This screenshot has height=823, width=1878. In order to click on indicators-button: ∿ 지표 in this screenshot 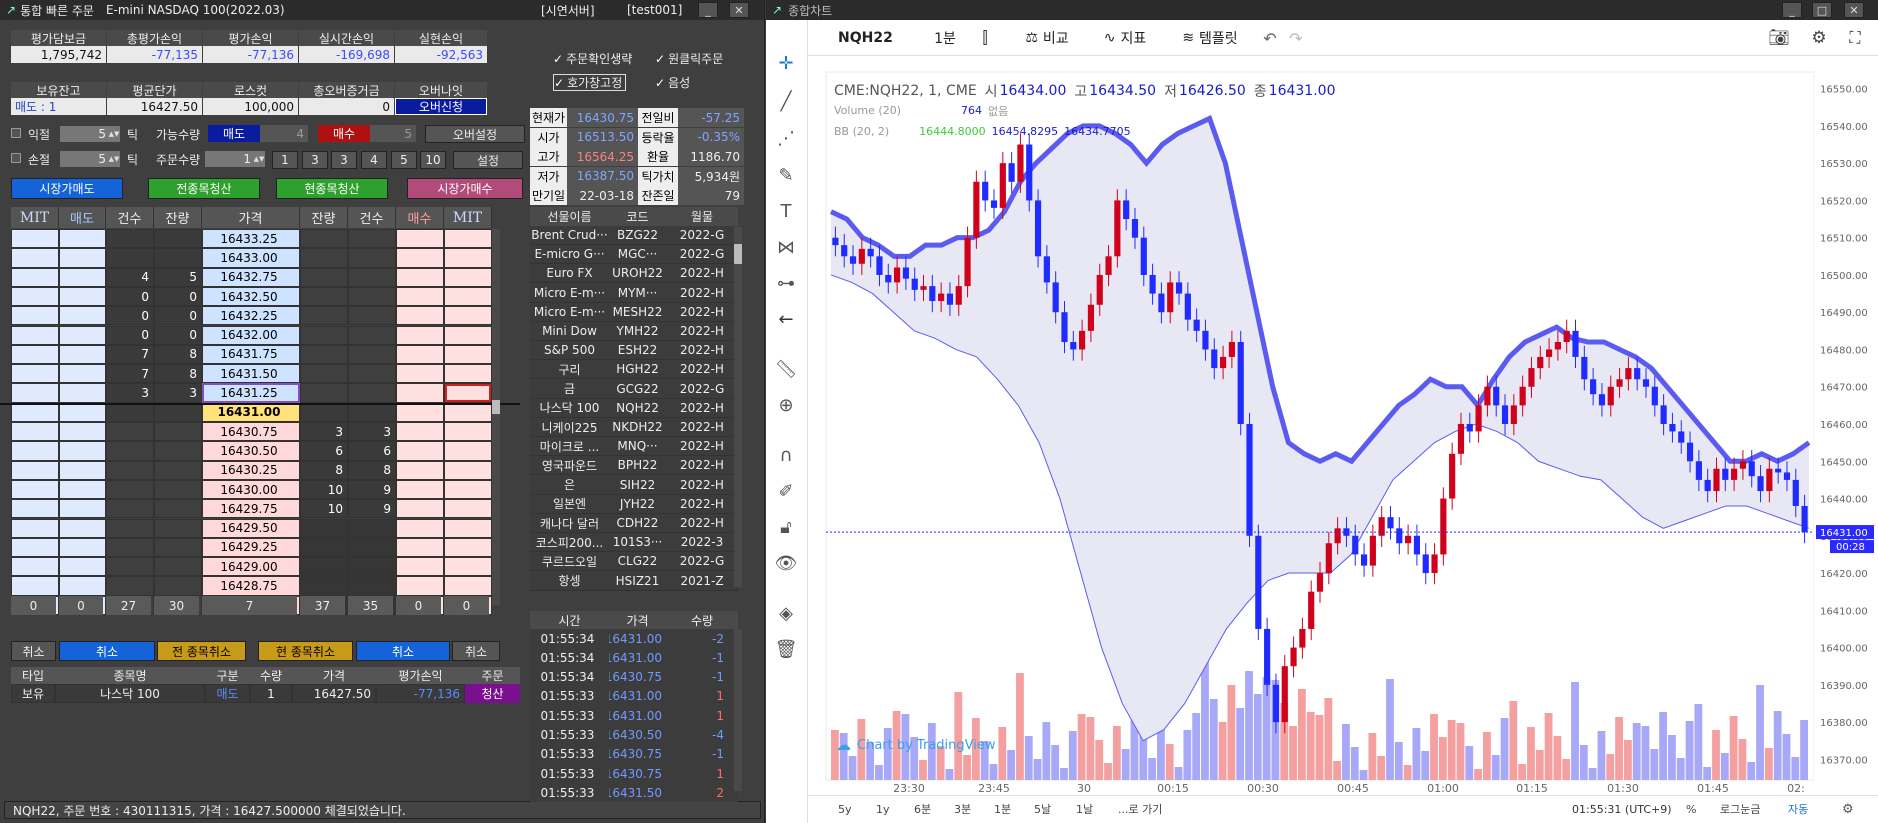, I will do `click(1125, 38)`.